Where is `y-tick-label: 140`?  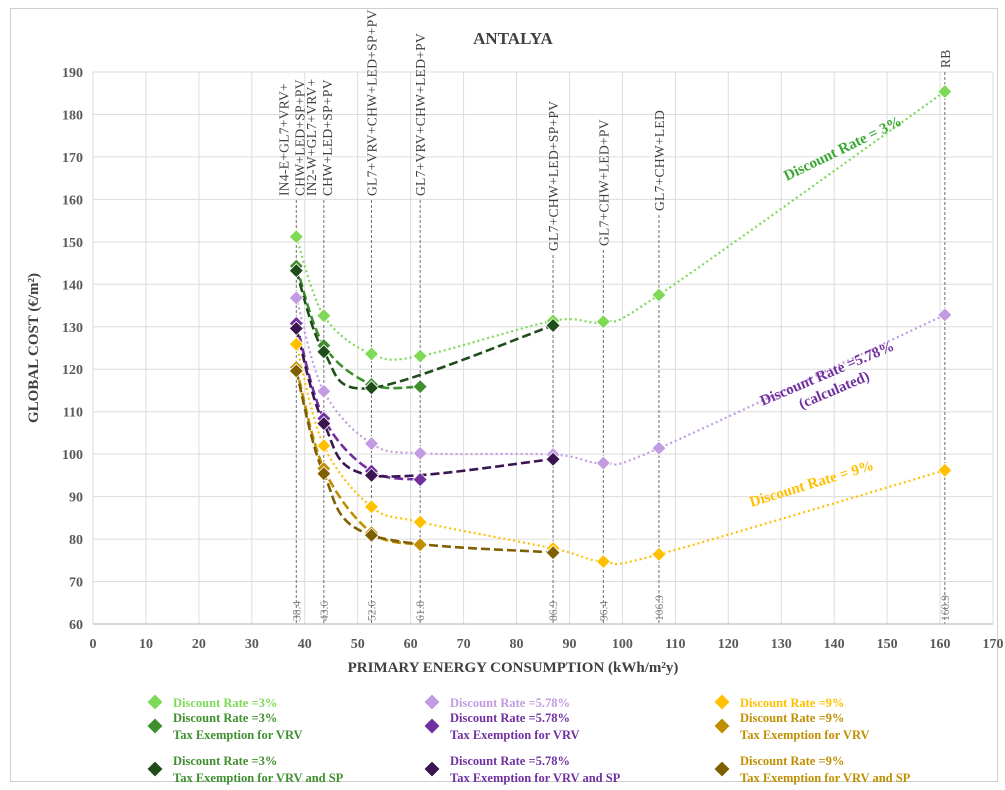
y-tick-label: 140 is located at coordinates (72, 285).